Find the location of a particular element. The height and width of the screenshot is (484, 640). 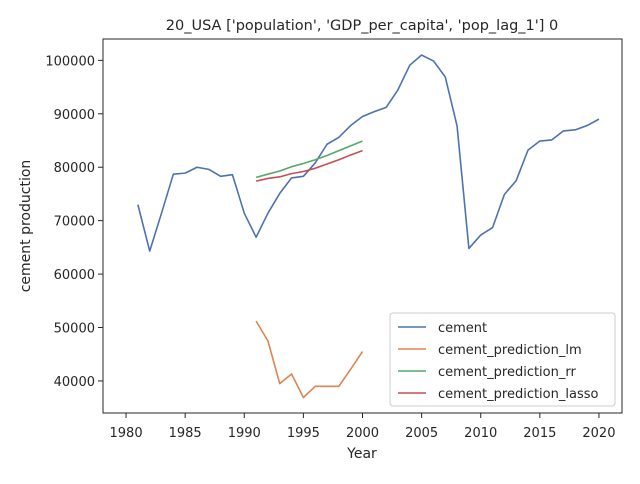

x-tick-label: 1985 is located at coordinates (185, 433).